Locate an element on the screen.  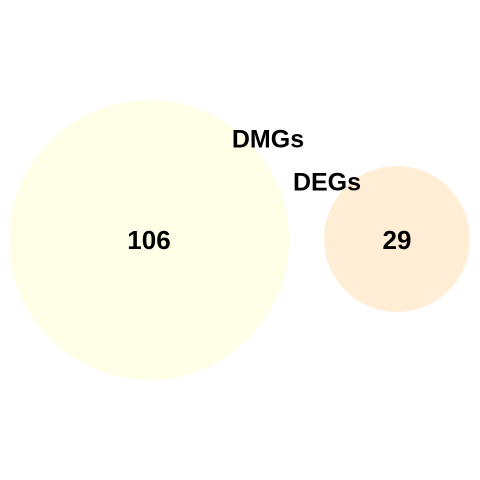
degs-circle is located at coordinates (397, 239).